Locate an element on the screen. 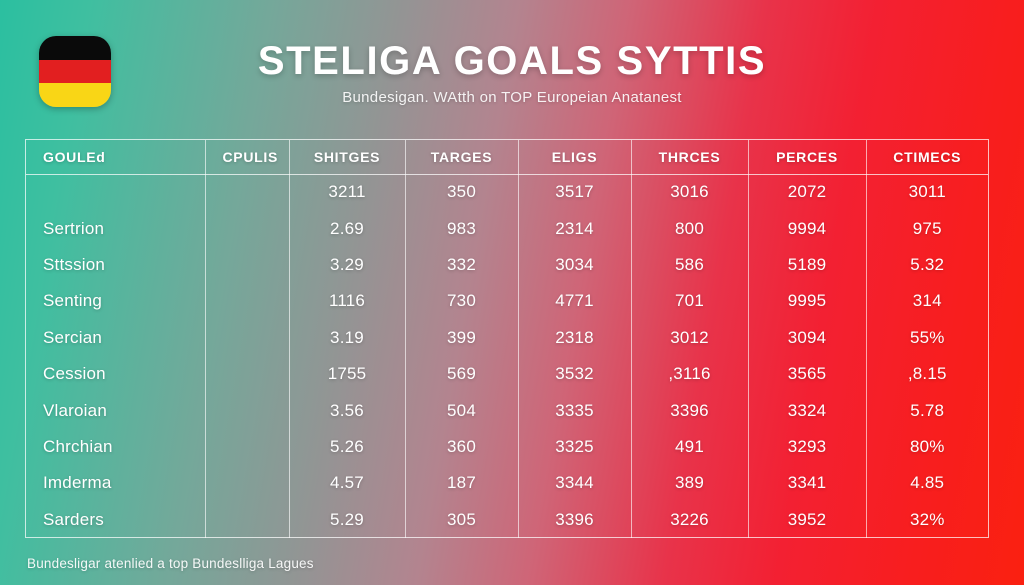  cell-value: 2314 is located at coordinates (575, 228).